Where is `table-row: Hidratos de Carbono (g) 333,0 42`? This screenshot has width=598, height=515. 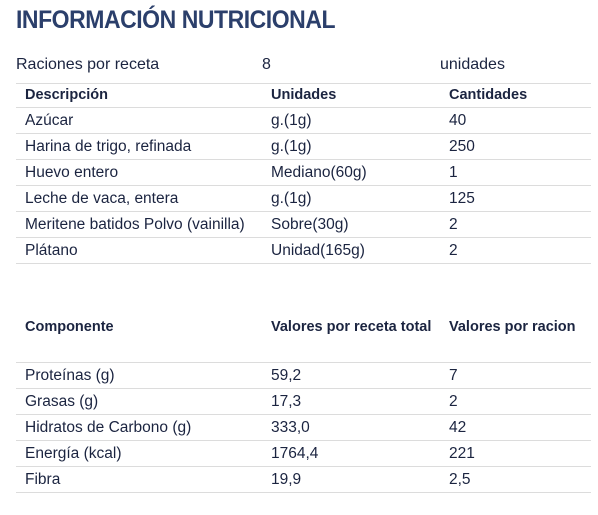 table-row: Hidratos de Carbono (g) 333,0 42 is located at coordinates (303, 427).